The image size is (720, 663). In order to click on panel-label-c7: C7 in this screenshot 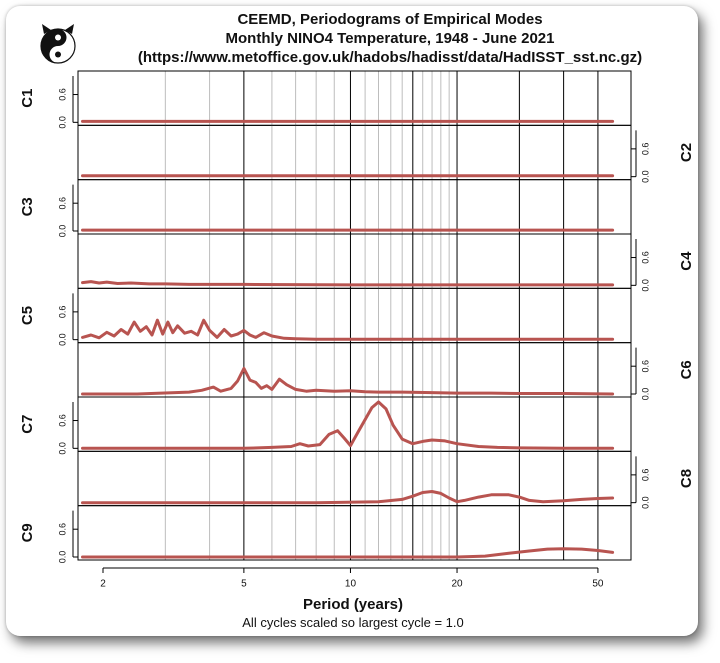, I will do `click(27, 424)`.